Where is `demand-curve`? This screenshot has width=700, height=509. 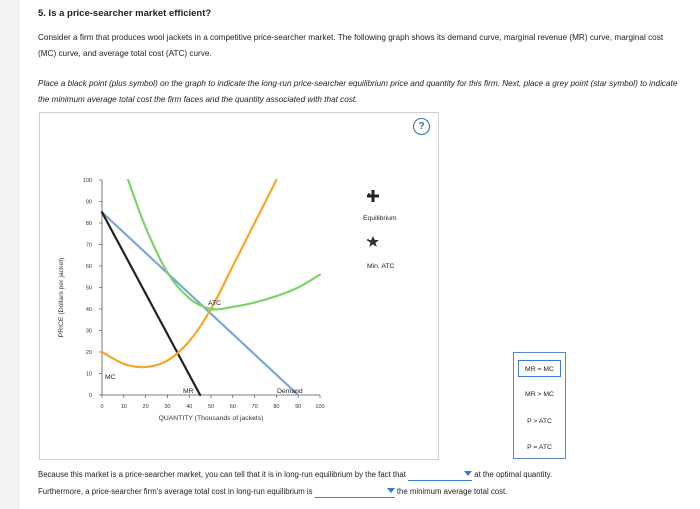
demand-curve is located at coordinates (200, 304).